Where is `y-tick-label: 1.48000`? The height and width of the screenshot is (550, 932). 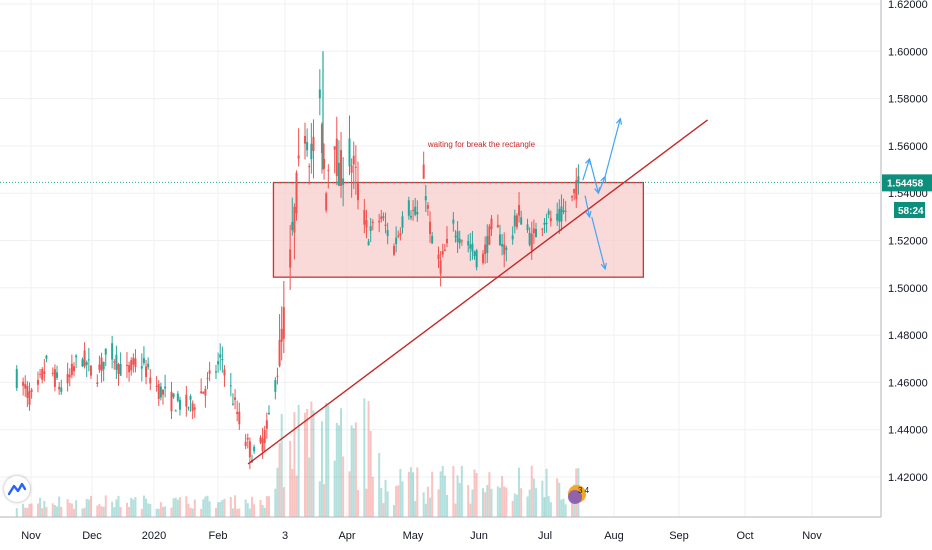 y-tick-label: 1.48000 is located at coordinates (908, 336).